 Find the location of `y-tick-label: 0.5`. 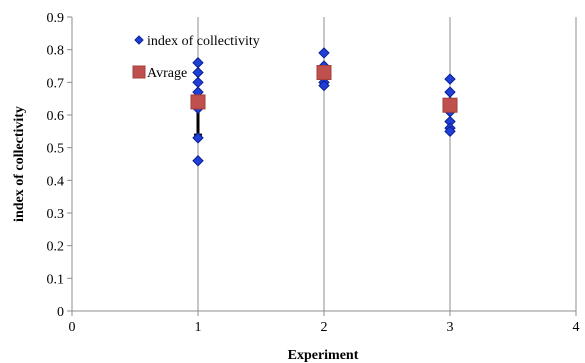

y-tick-label: 0.5 is located at coordinates (56, 149).